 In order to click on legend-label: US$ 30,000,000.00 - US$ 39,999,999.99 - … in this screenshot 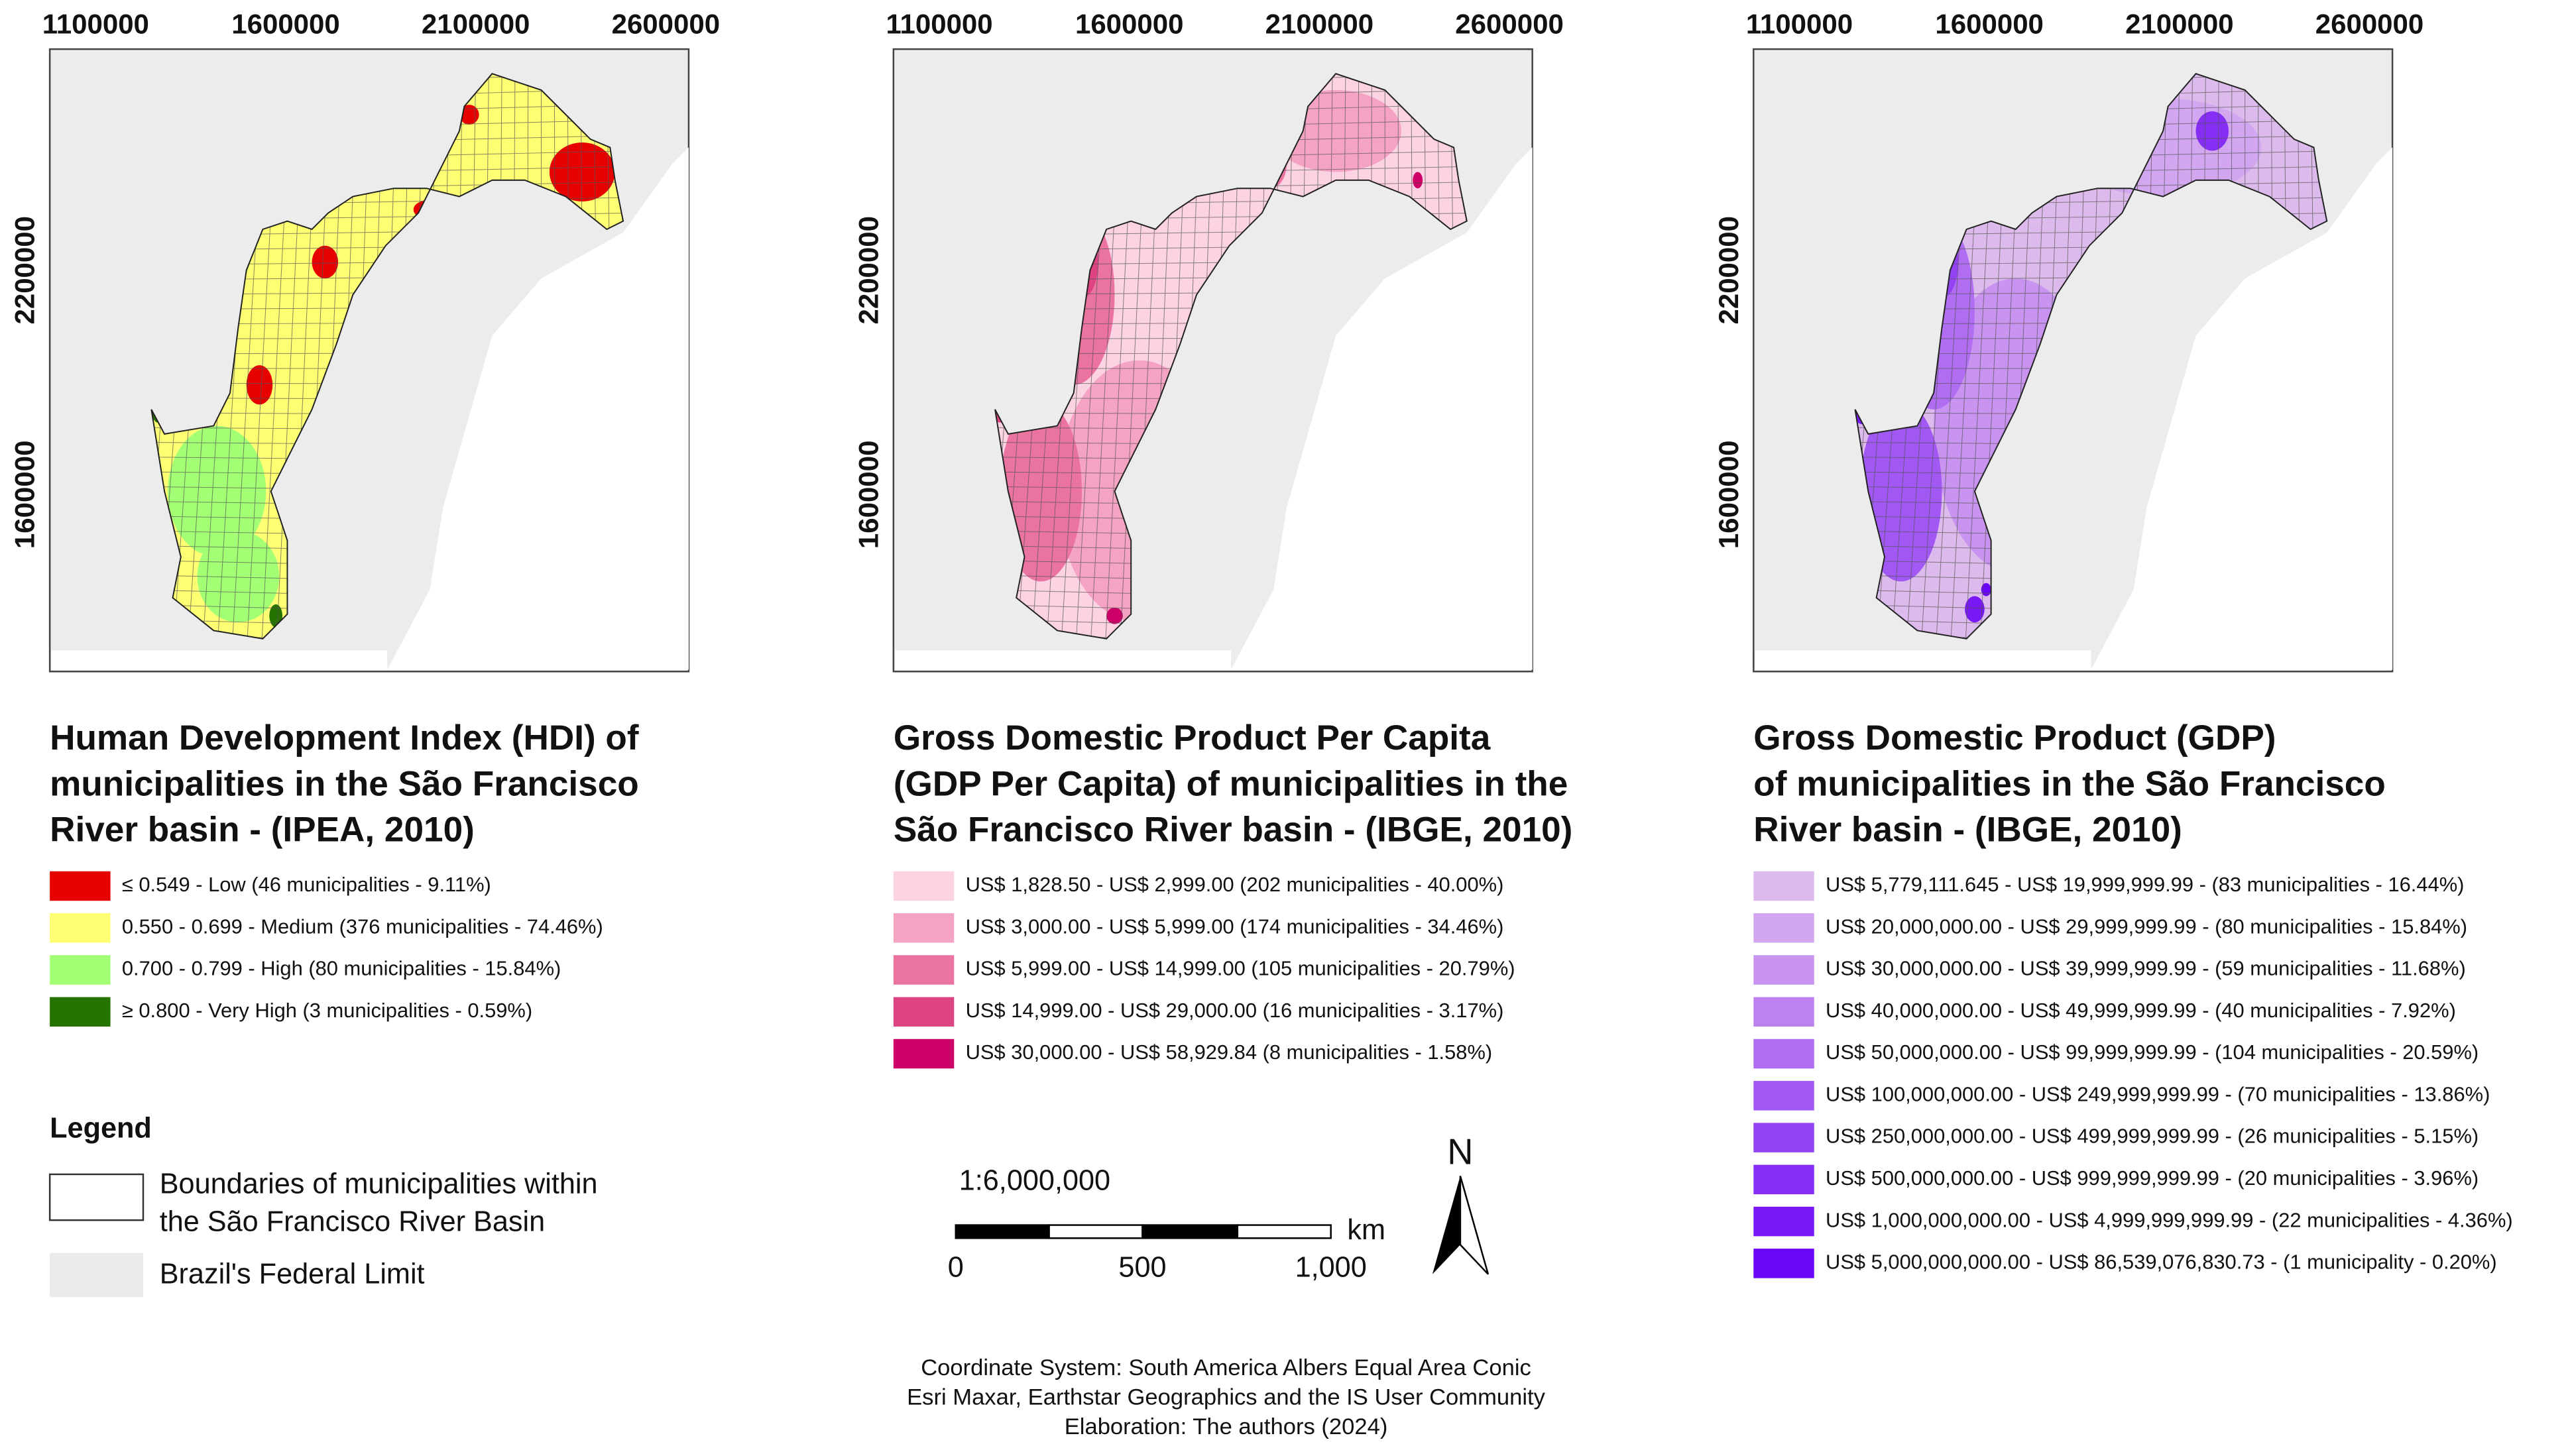, I will do `click(2146, 968)`.